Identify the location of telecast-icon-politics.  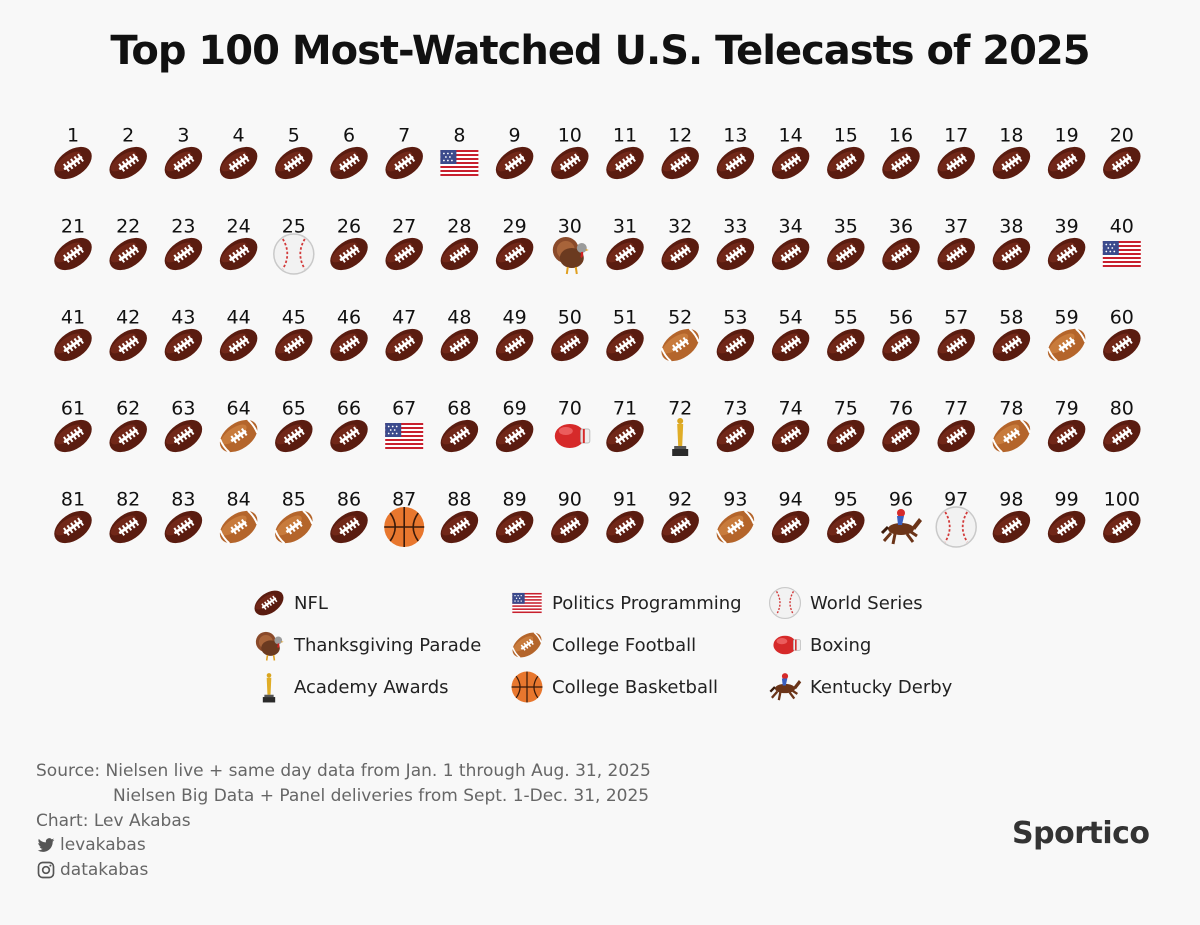
(1121, 254).